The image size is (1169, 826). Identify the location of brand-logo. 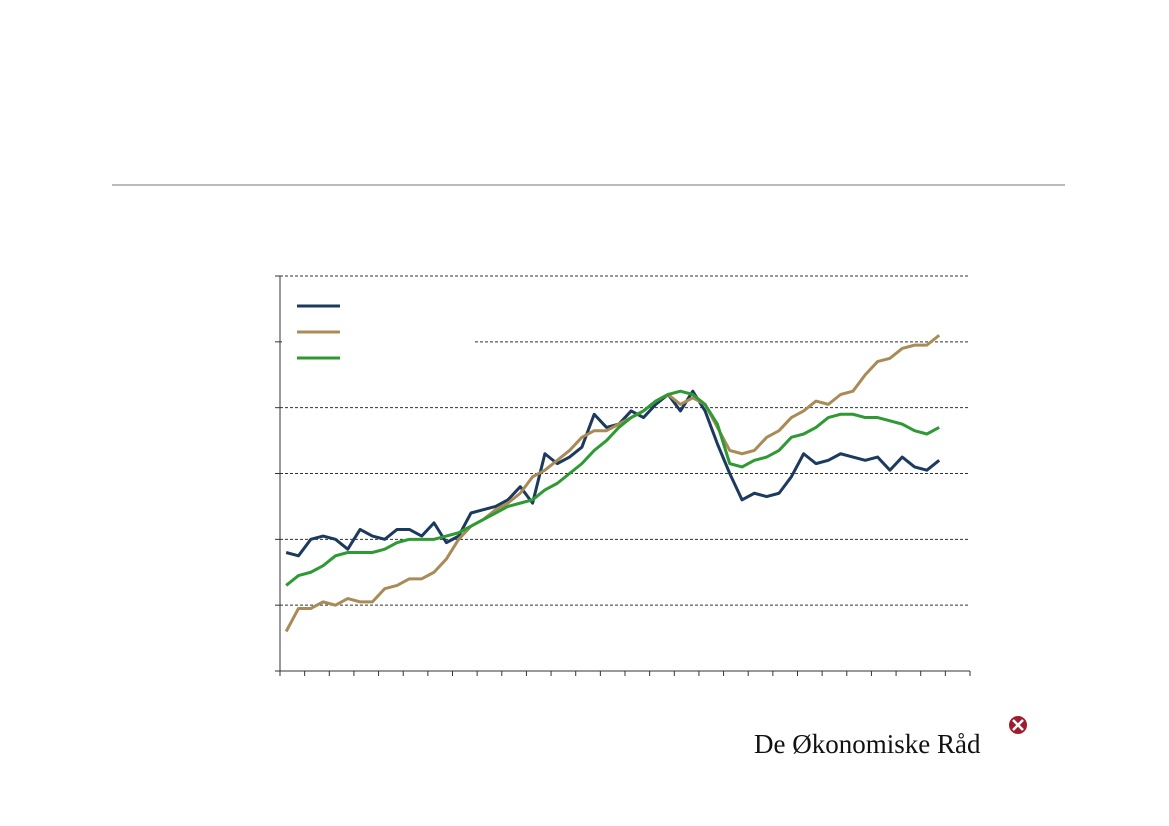
(1018, 725).